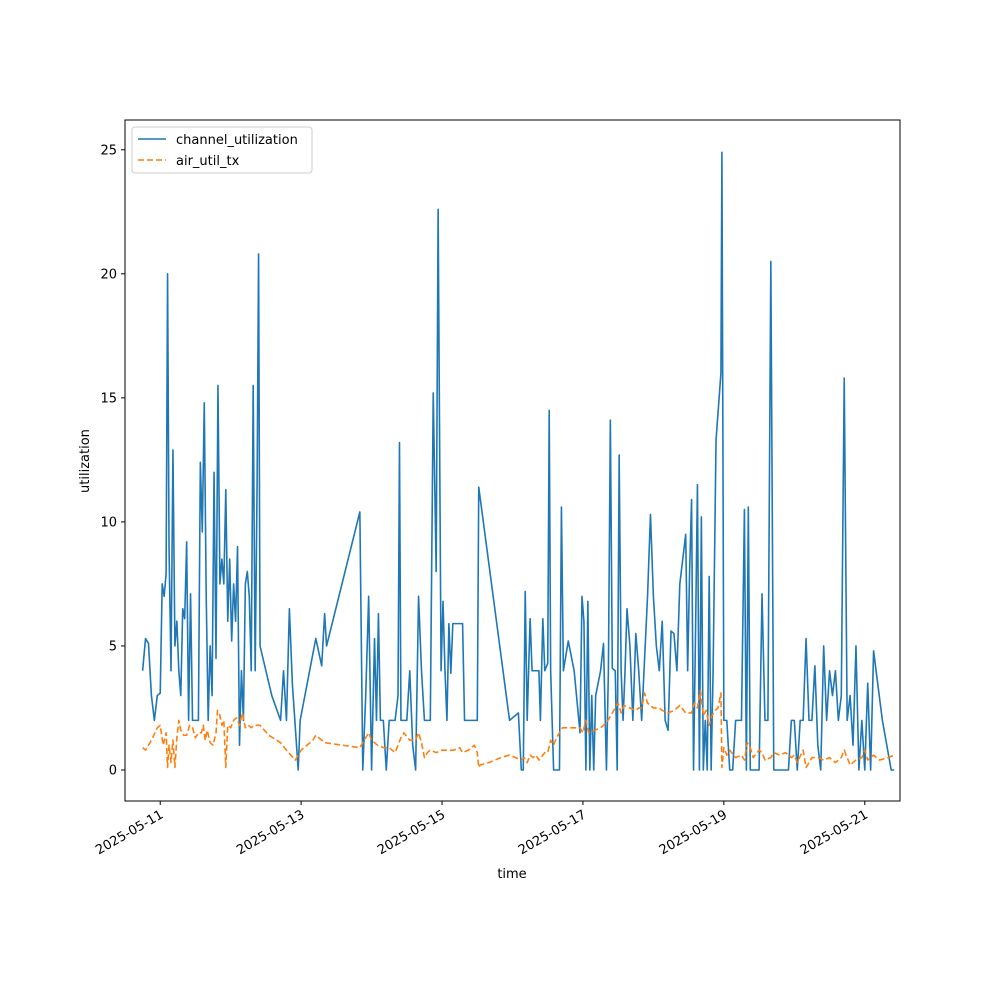 The width and height of the screenshot is (1000, 1000). Describe the element at coordinates (518, 729) in the screenshot. I see `series-line-air-util-tx` at that location.